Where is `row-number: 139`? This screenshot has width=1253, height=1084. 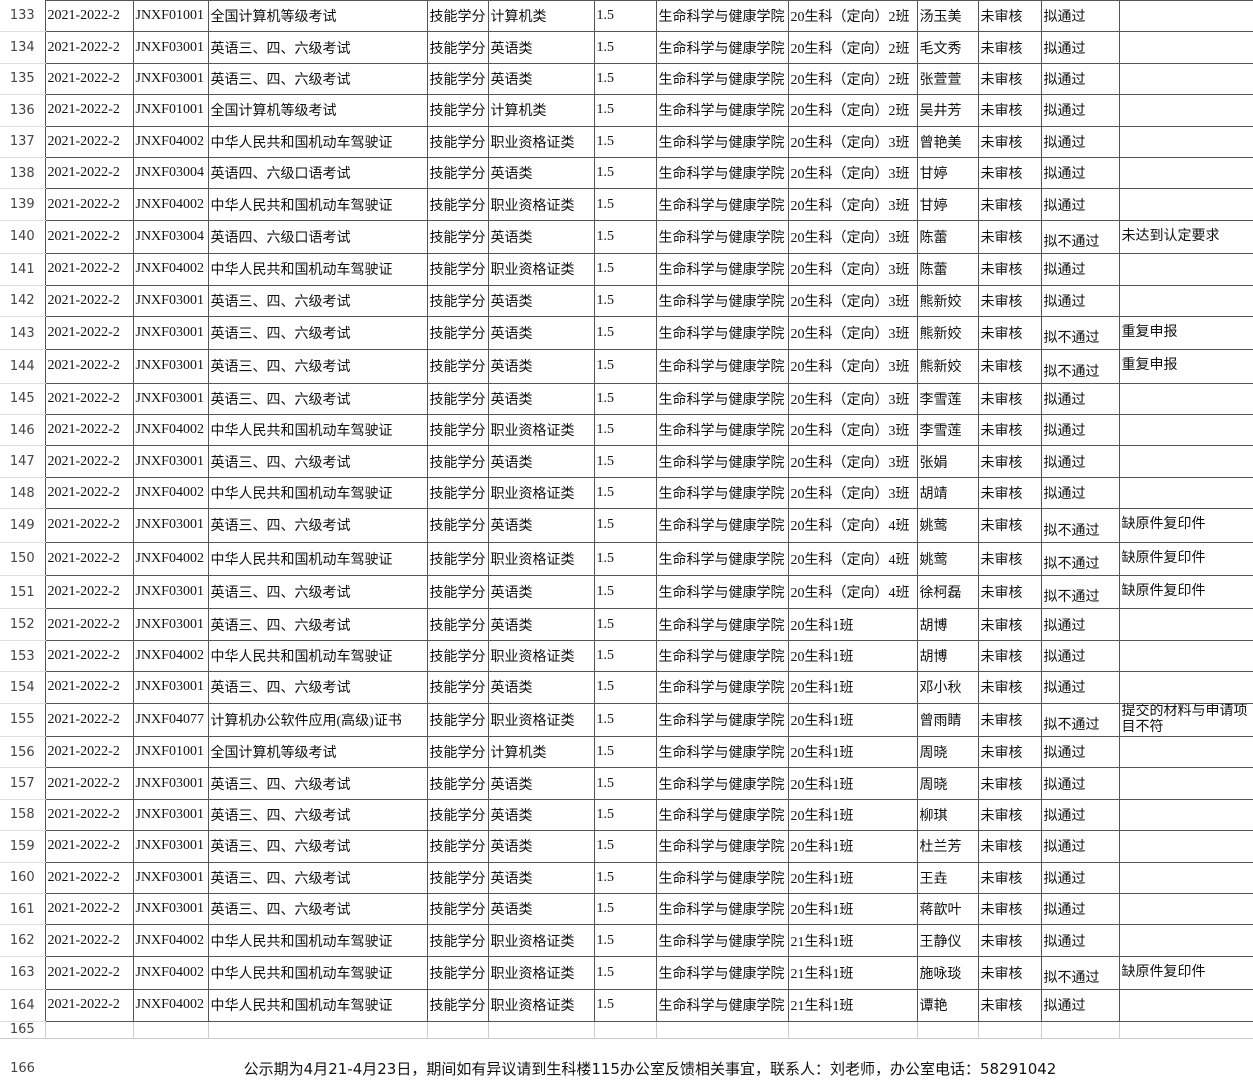 row-number: 139 is located at coordinates (22, 204).